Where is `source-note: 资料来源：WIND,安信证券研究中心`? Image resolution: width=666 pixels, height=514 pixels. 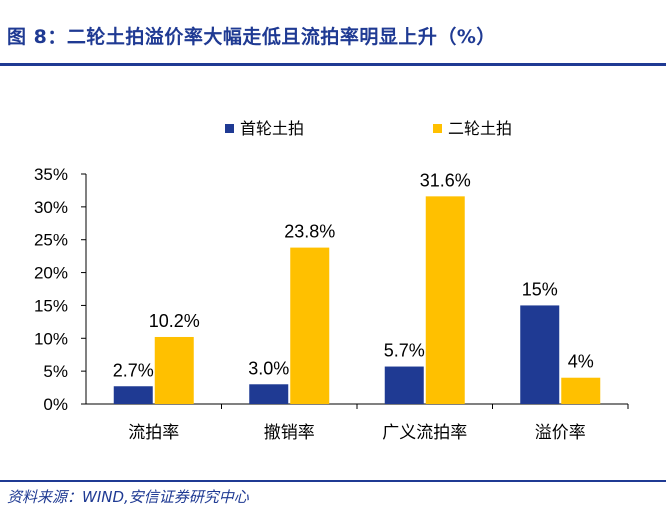 source-note: 资料来源：WIND,安信证券研究中心 is located at coordinates (128, 497).